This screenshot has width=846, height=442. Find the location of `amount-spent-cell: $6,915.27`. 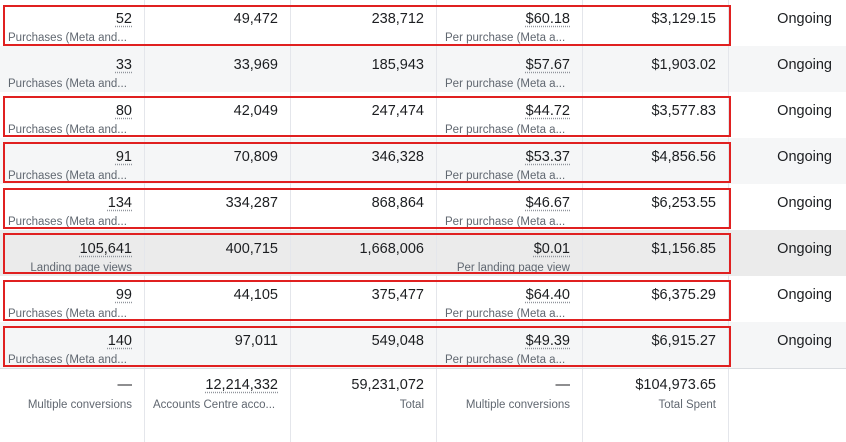

amount-spent-cell: $6,915.27 is located at coordinates (656, 345).